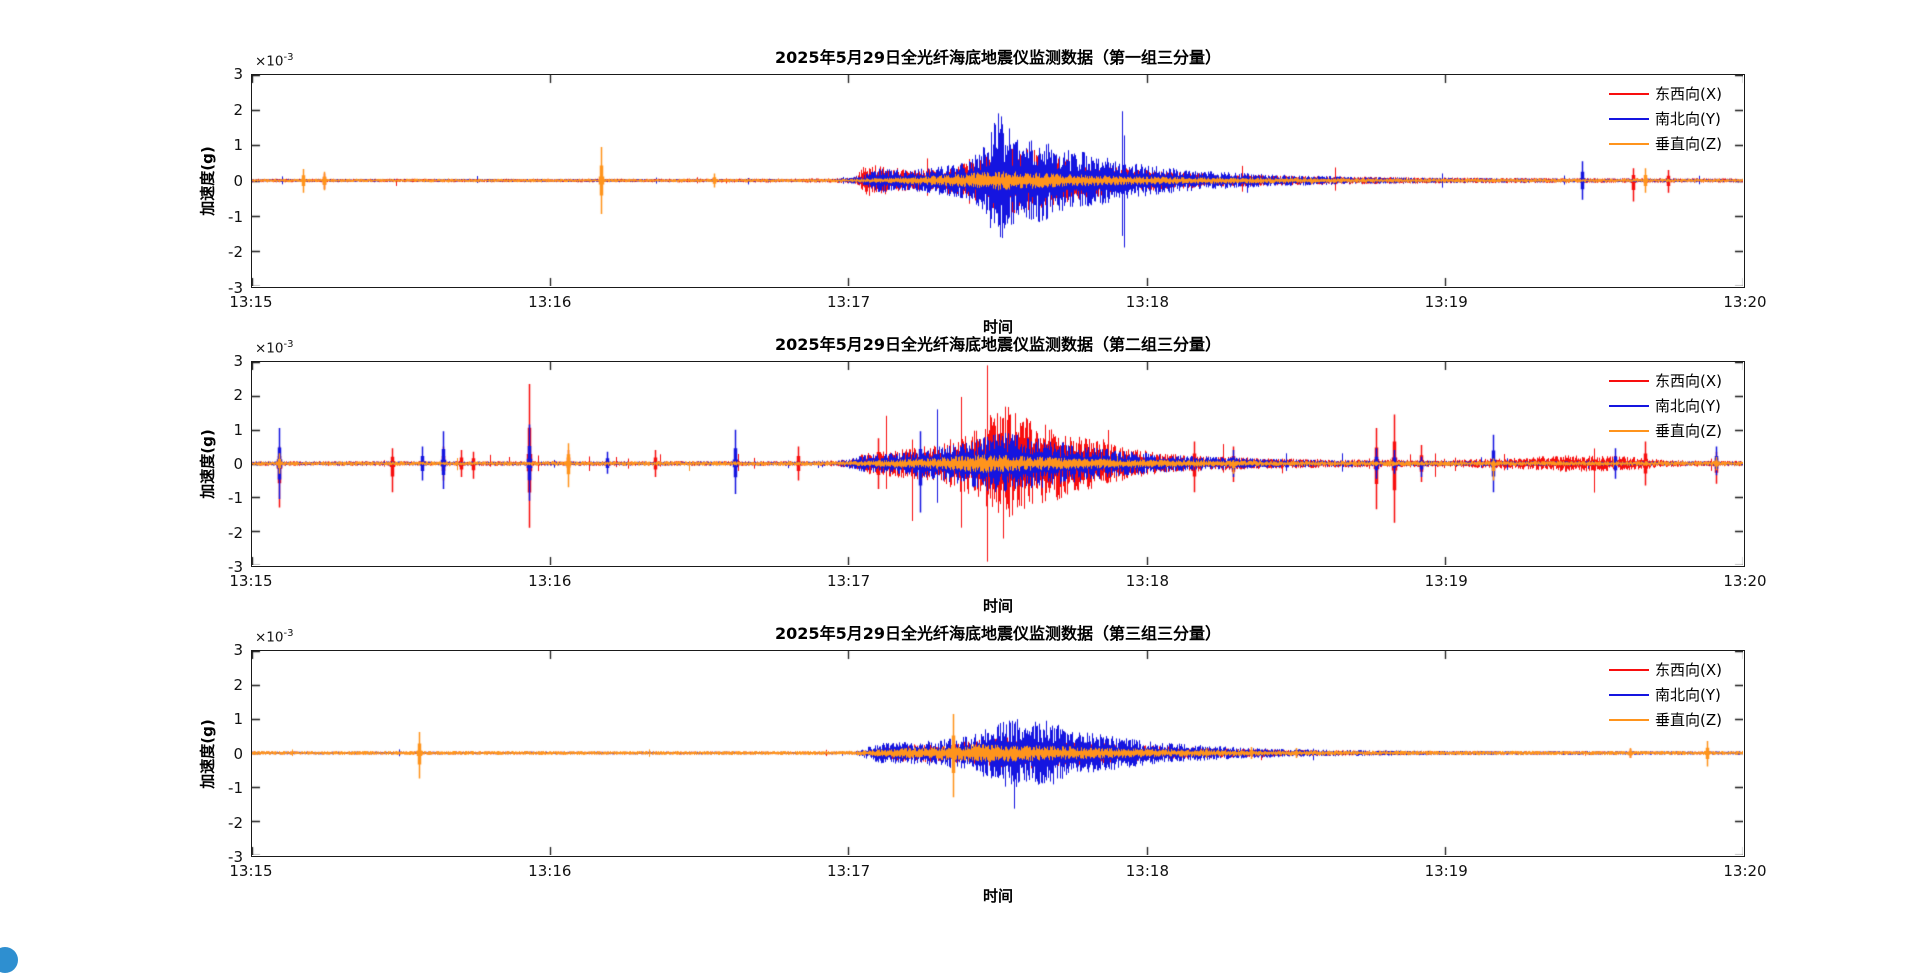 This screenshot has height=973, width=1920. I want to click on legend-3: 东西向(X) 南北向(Y) 垂直向(Z), so click(1665, 694).